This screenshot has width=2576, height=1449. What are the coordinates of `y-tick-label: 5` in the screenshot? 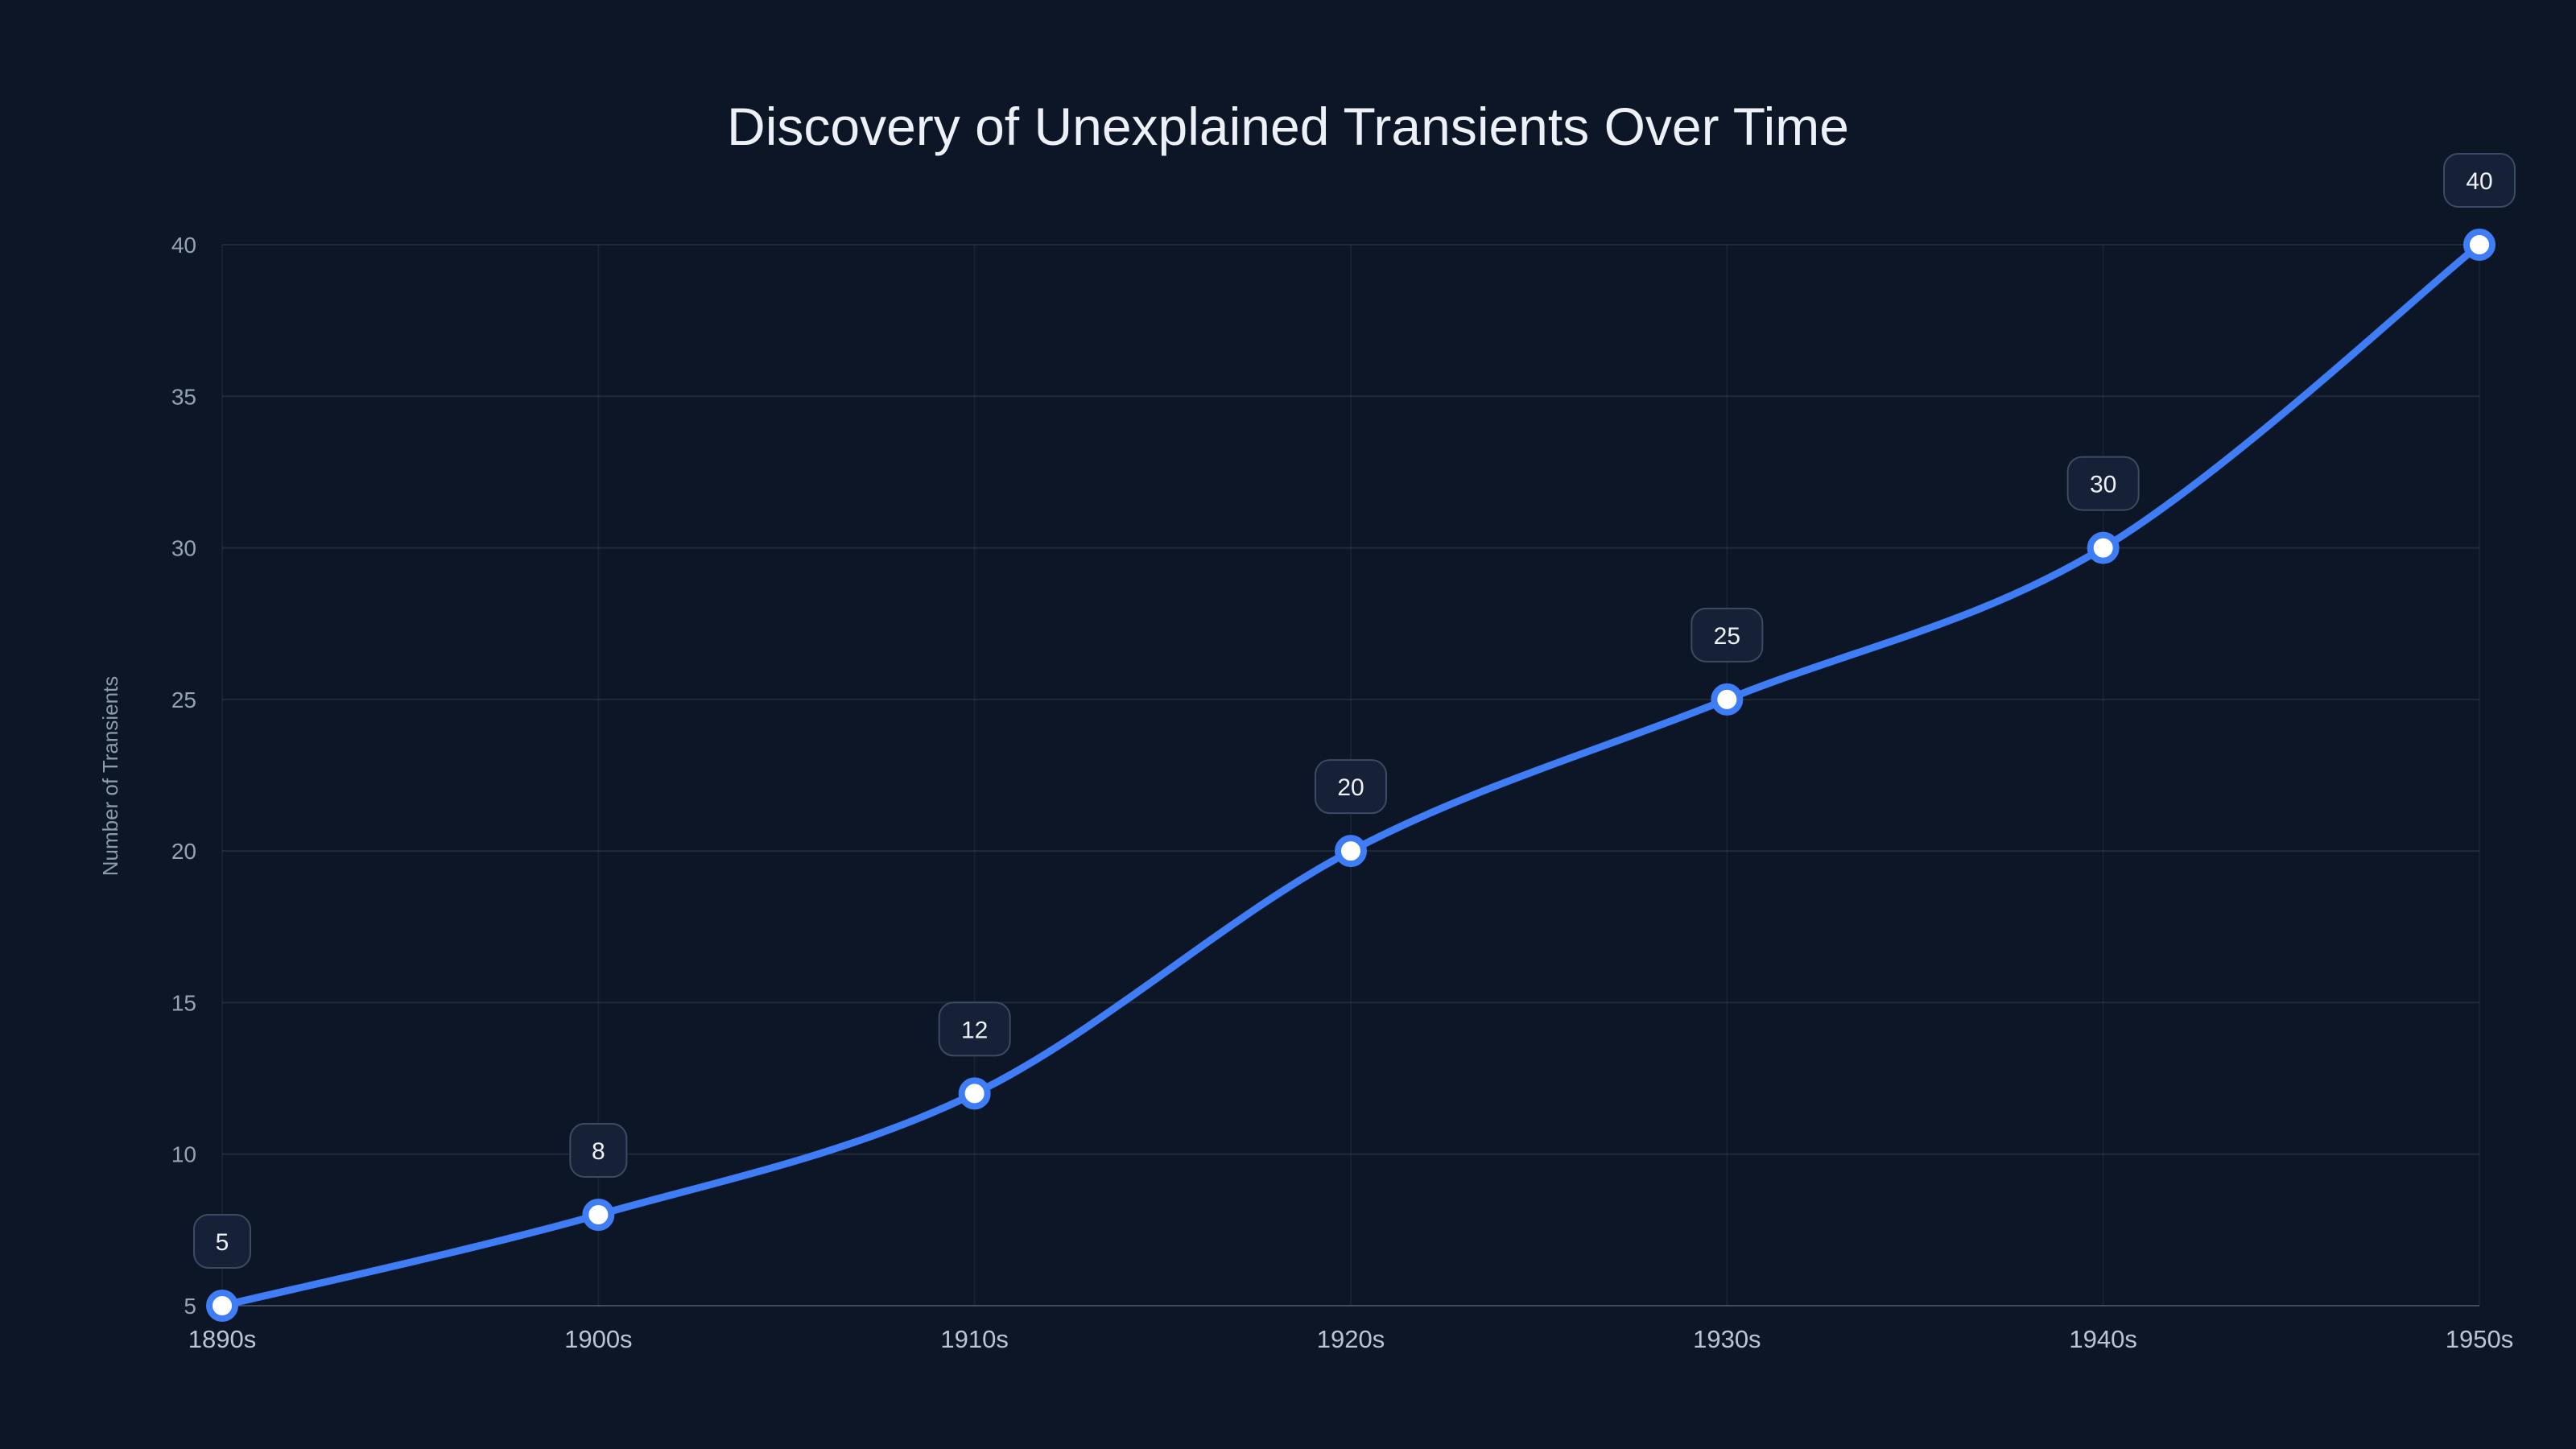 It's located at (190, 1306).